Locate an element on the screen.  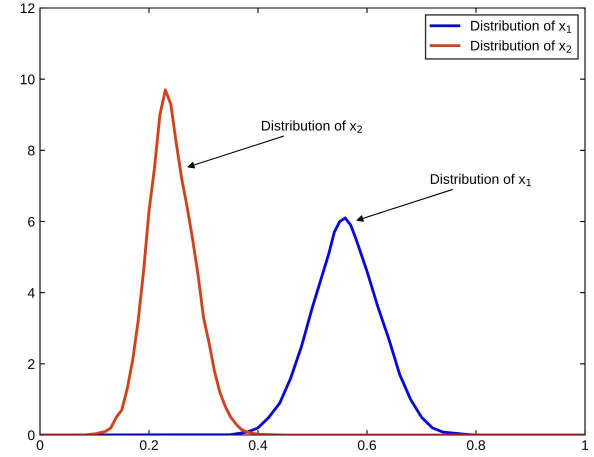
x-tick-label: 0.6 is located at coordinates (367, 445).